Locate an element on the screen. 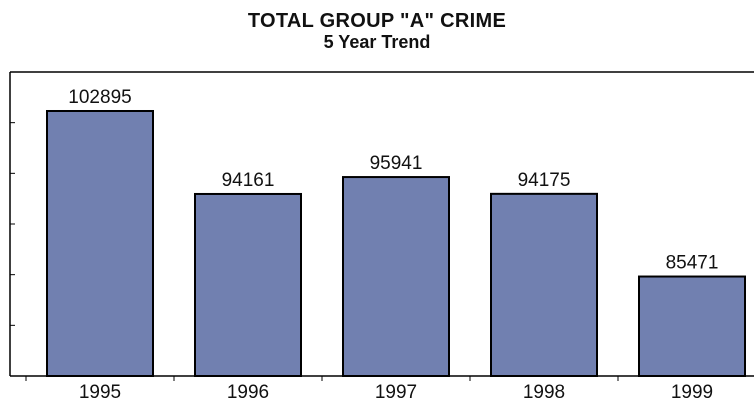 The width and height of the screenshot is (754, 400). data-label-1996: 94161 is located at coordinates (248, 180).